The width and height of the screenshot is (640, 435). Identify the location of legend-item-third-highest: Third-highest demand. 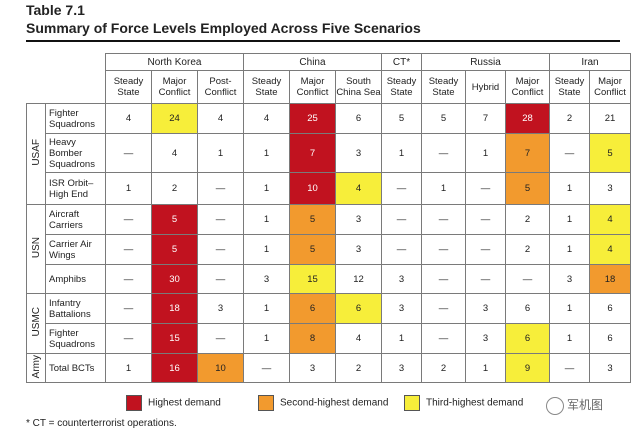
(463, 403).